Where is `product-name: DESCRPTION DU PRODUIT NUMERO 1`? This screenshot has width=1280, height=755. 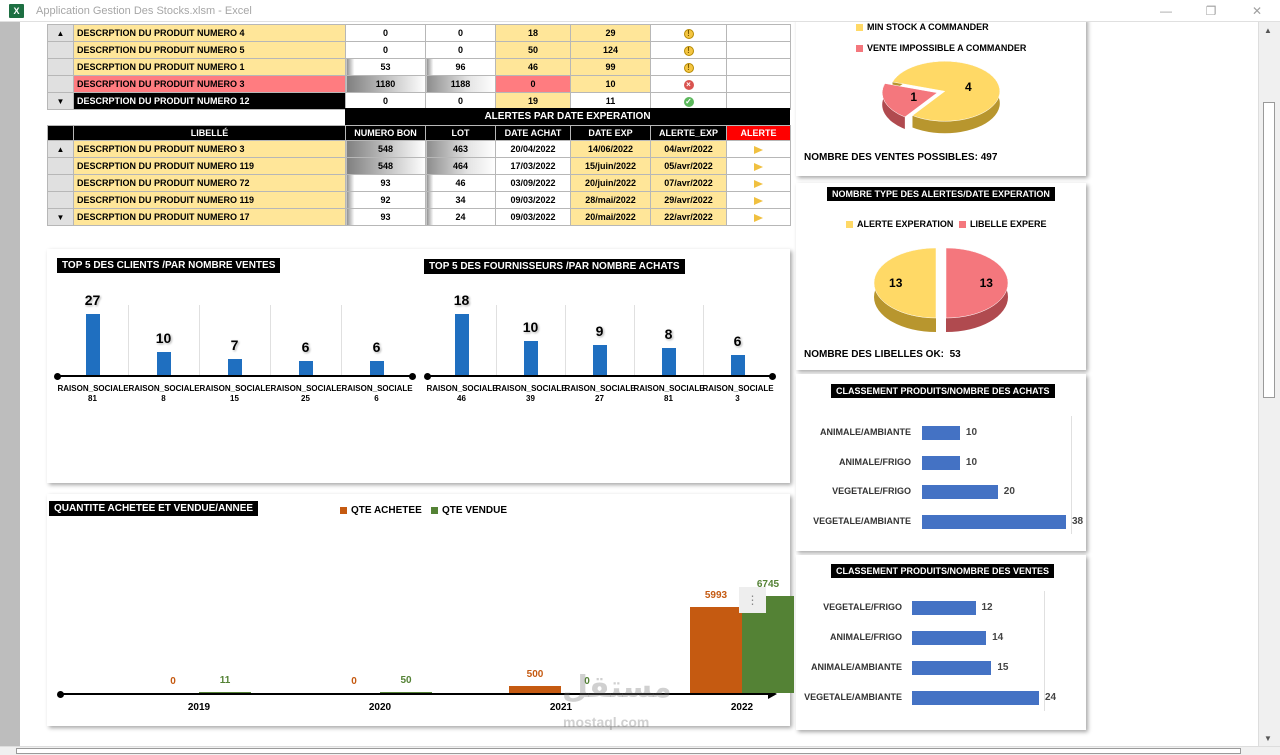
product-name: DESCRPTION DU PRODUIT NUMERO 1 is located at coordinates (209, 67).